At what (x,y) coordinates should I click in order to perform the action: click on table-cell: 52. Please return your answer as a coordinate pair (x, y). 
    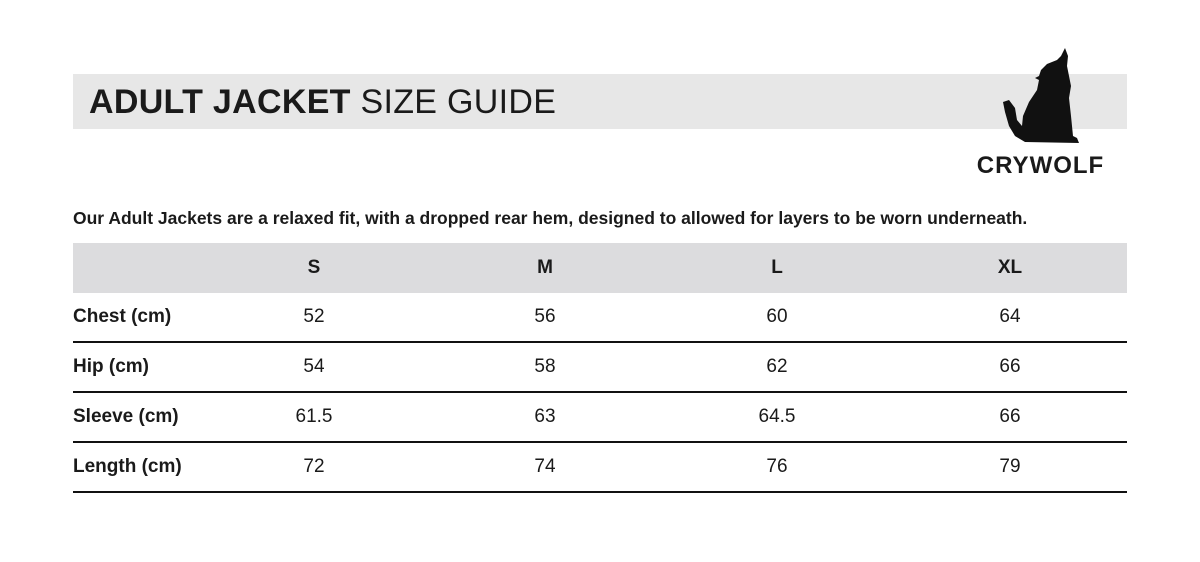
    Looking at the image, I should click on (314, 316).